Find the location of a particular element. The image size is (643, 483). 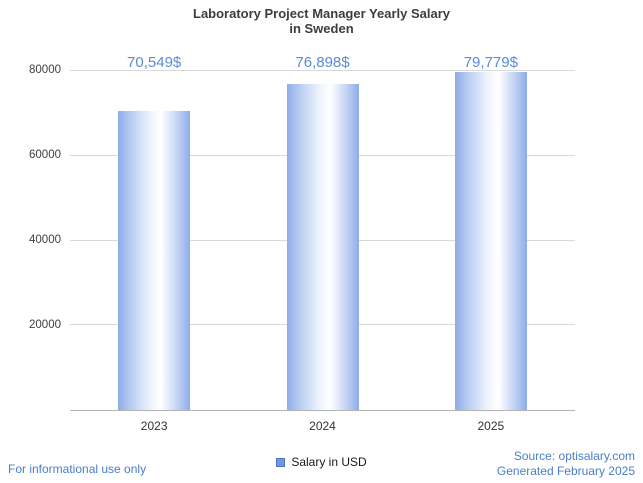

gridline: 80000 is located at coordinates (302, 70).